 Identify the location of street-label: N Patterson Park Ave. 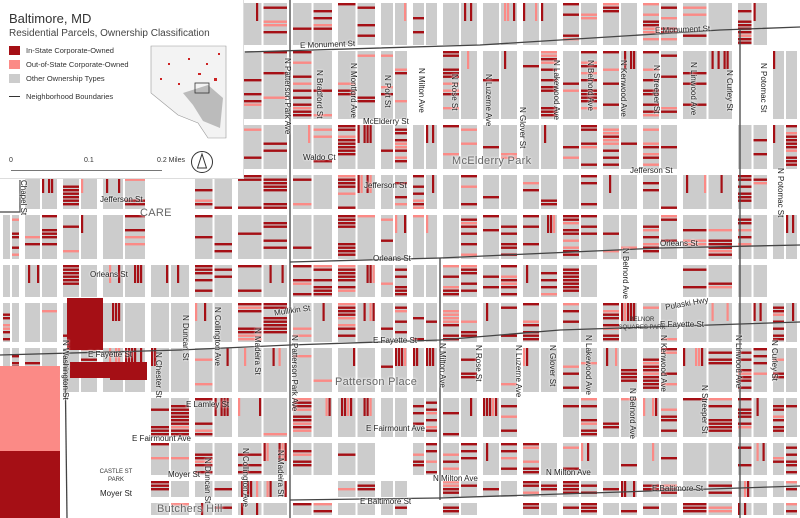
(294, 373).